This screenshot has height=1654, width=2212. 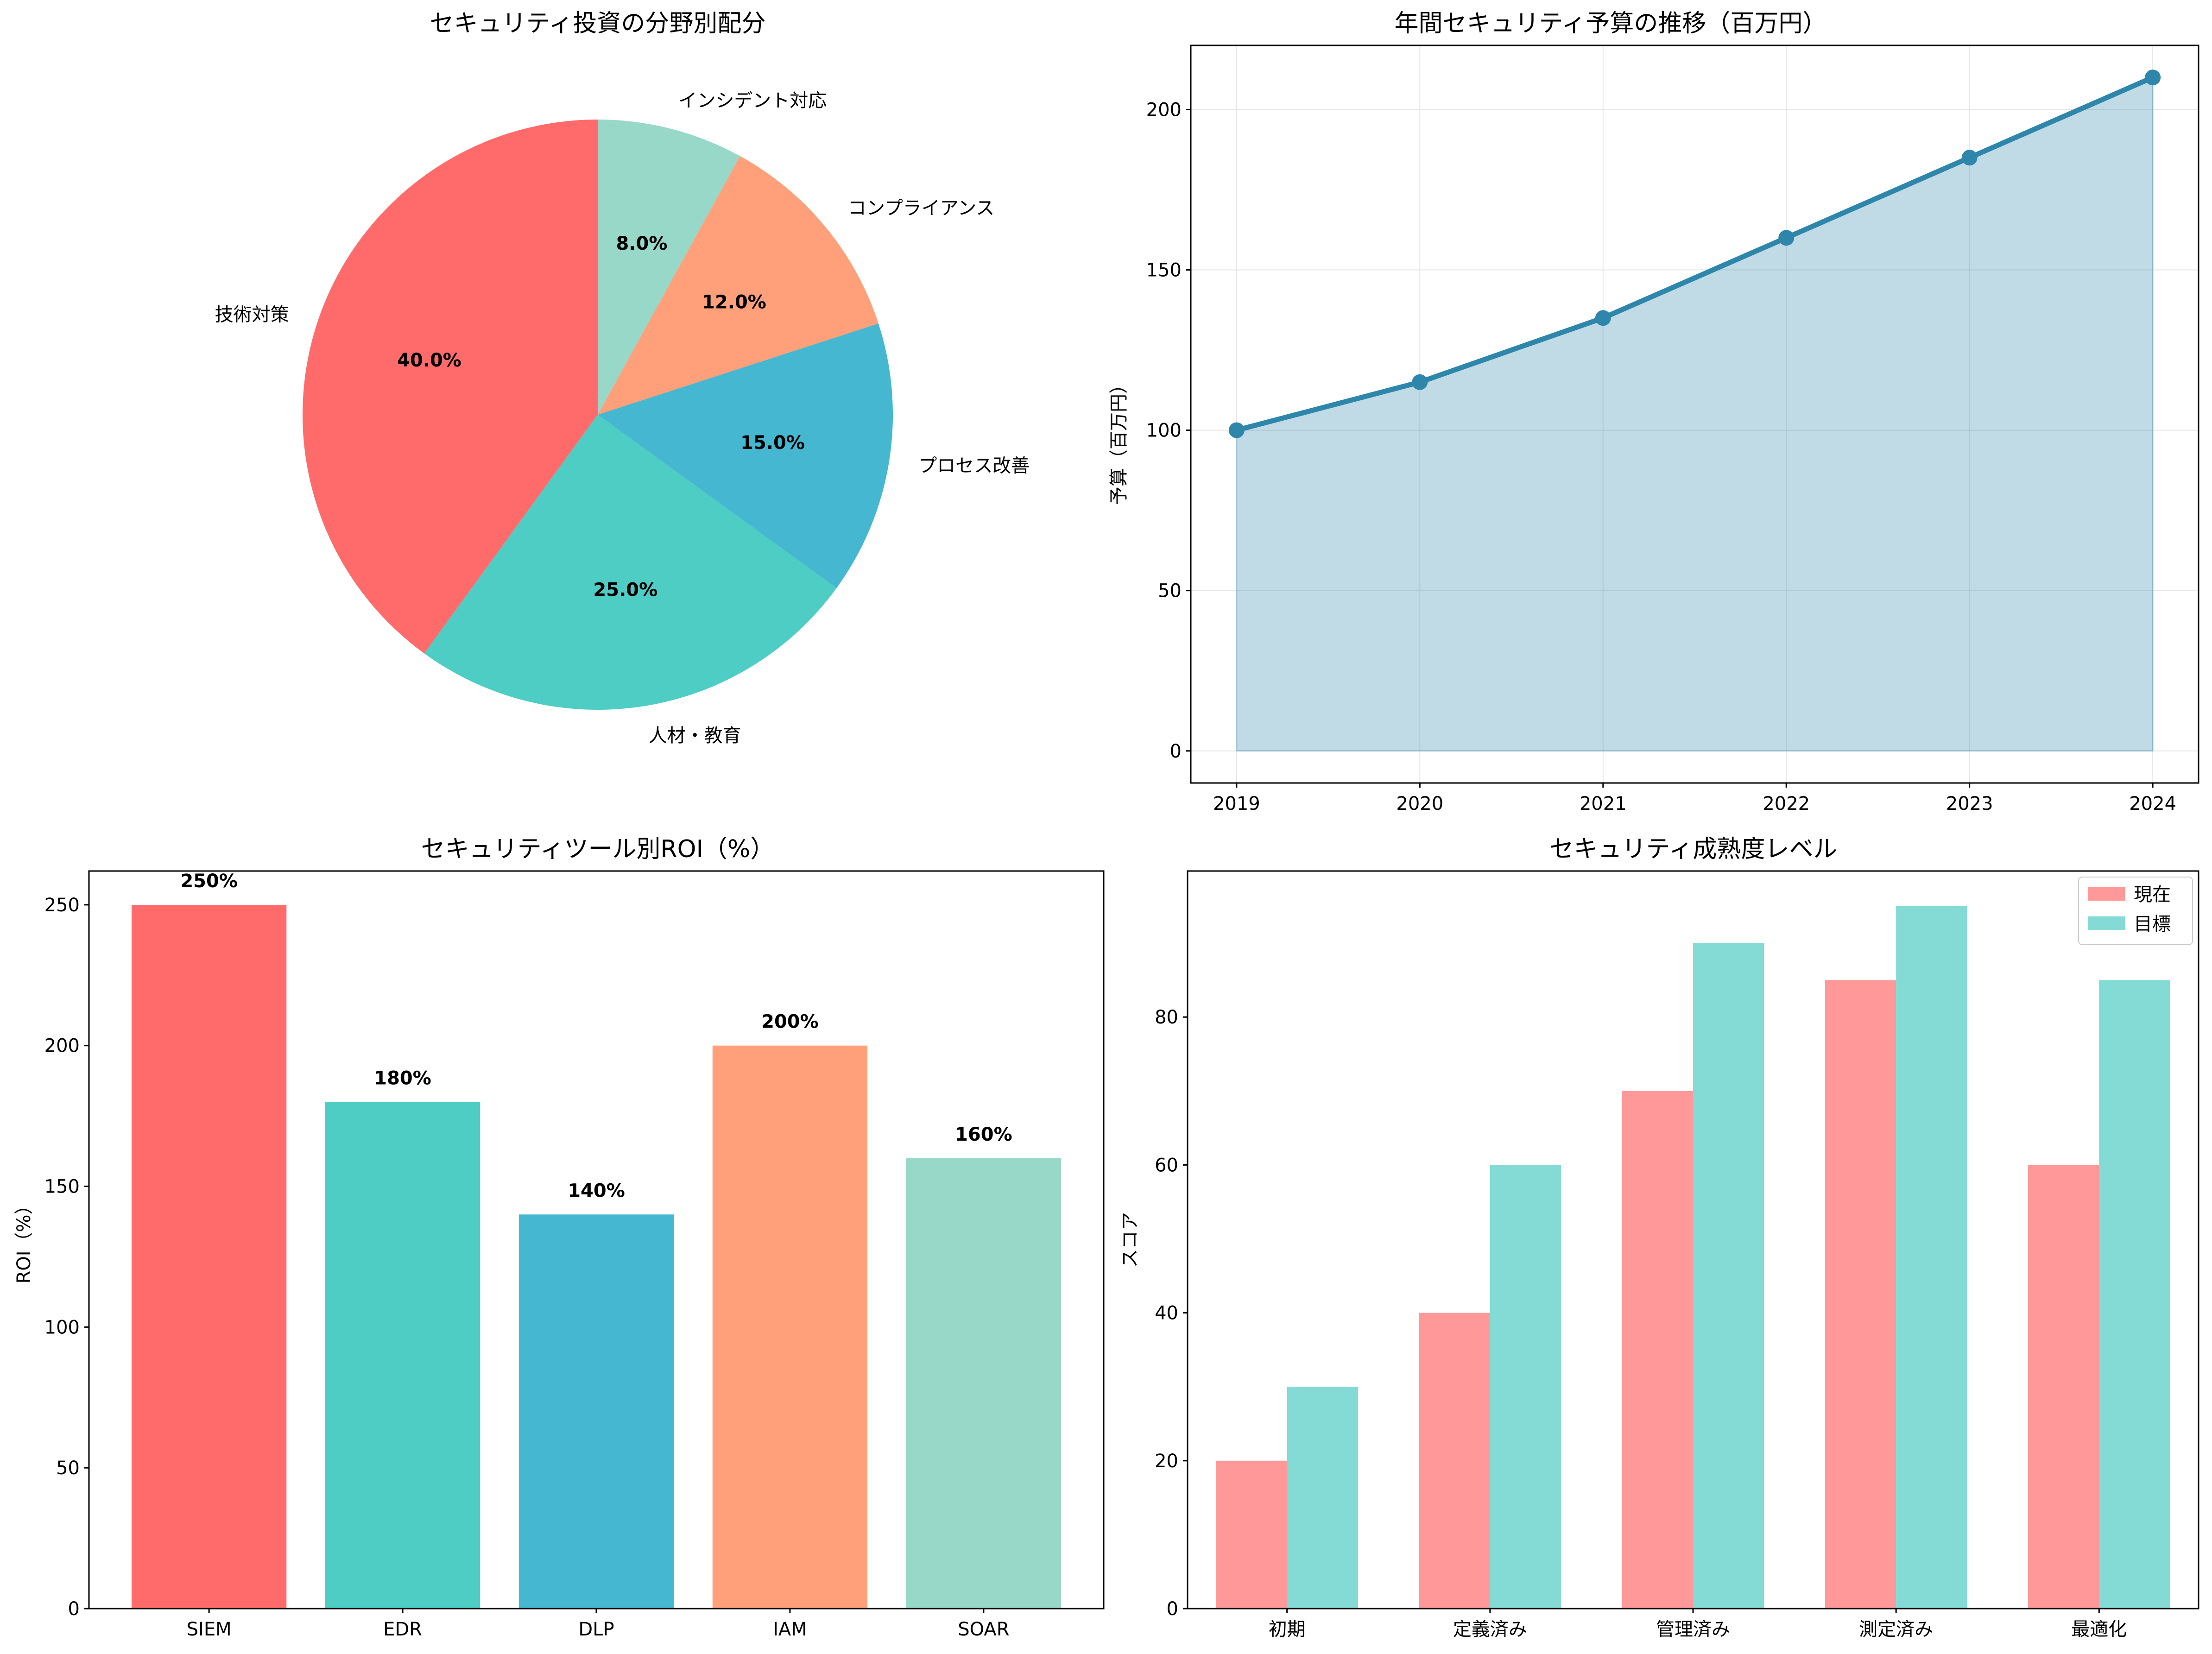 What do you see at coordinates (1166, 1018) in the screenshot?
I see `y-tick-label: 80` at bounding box center [1166, 1018].